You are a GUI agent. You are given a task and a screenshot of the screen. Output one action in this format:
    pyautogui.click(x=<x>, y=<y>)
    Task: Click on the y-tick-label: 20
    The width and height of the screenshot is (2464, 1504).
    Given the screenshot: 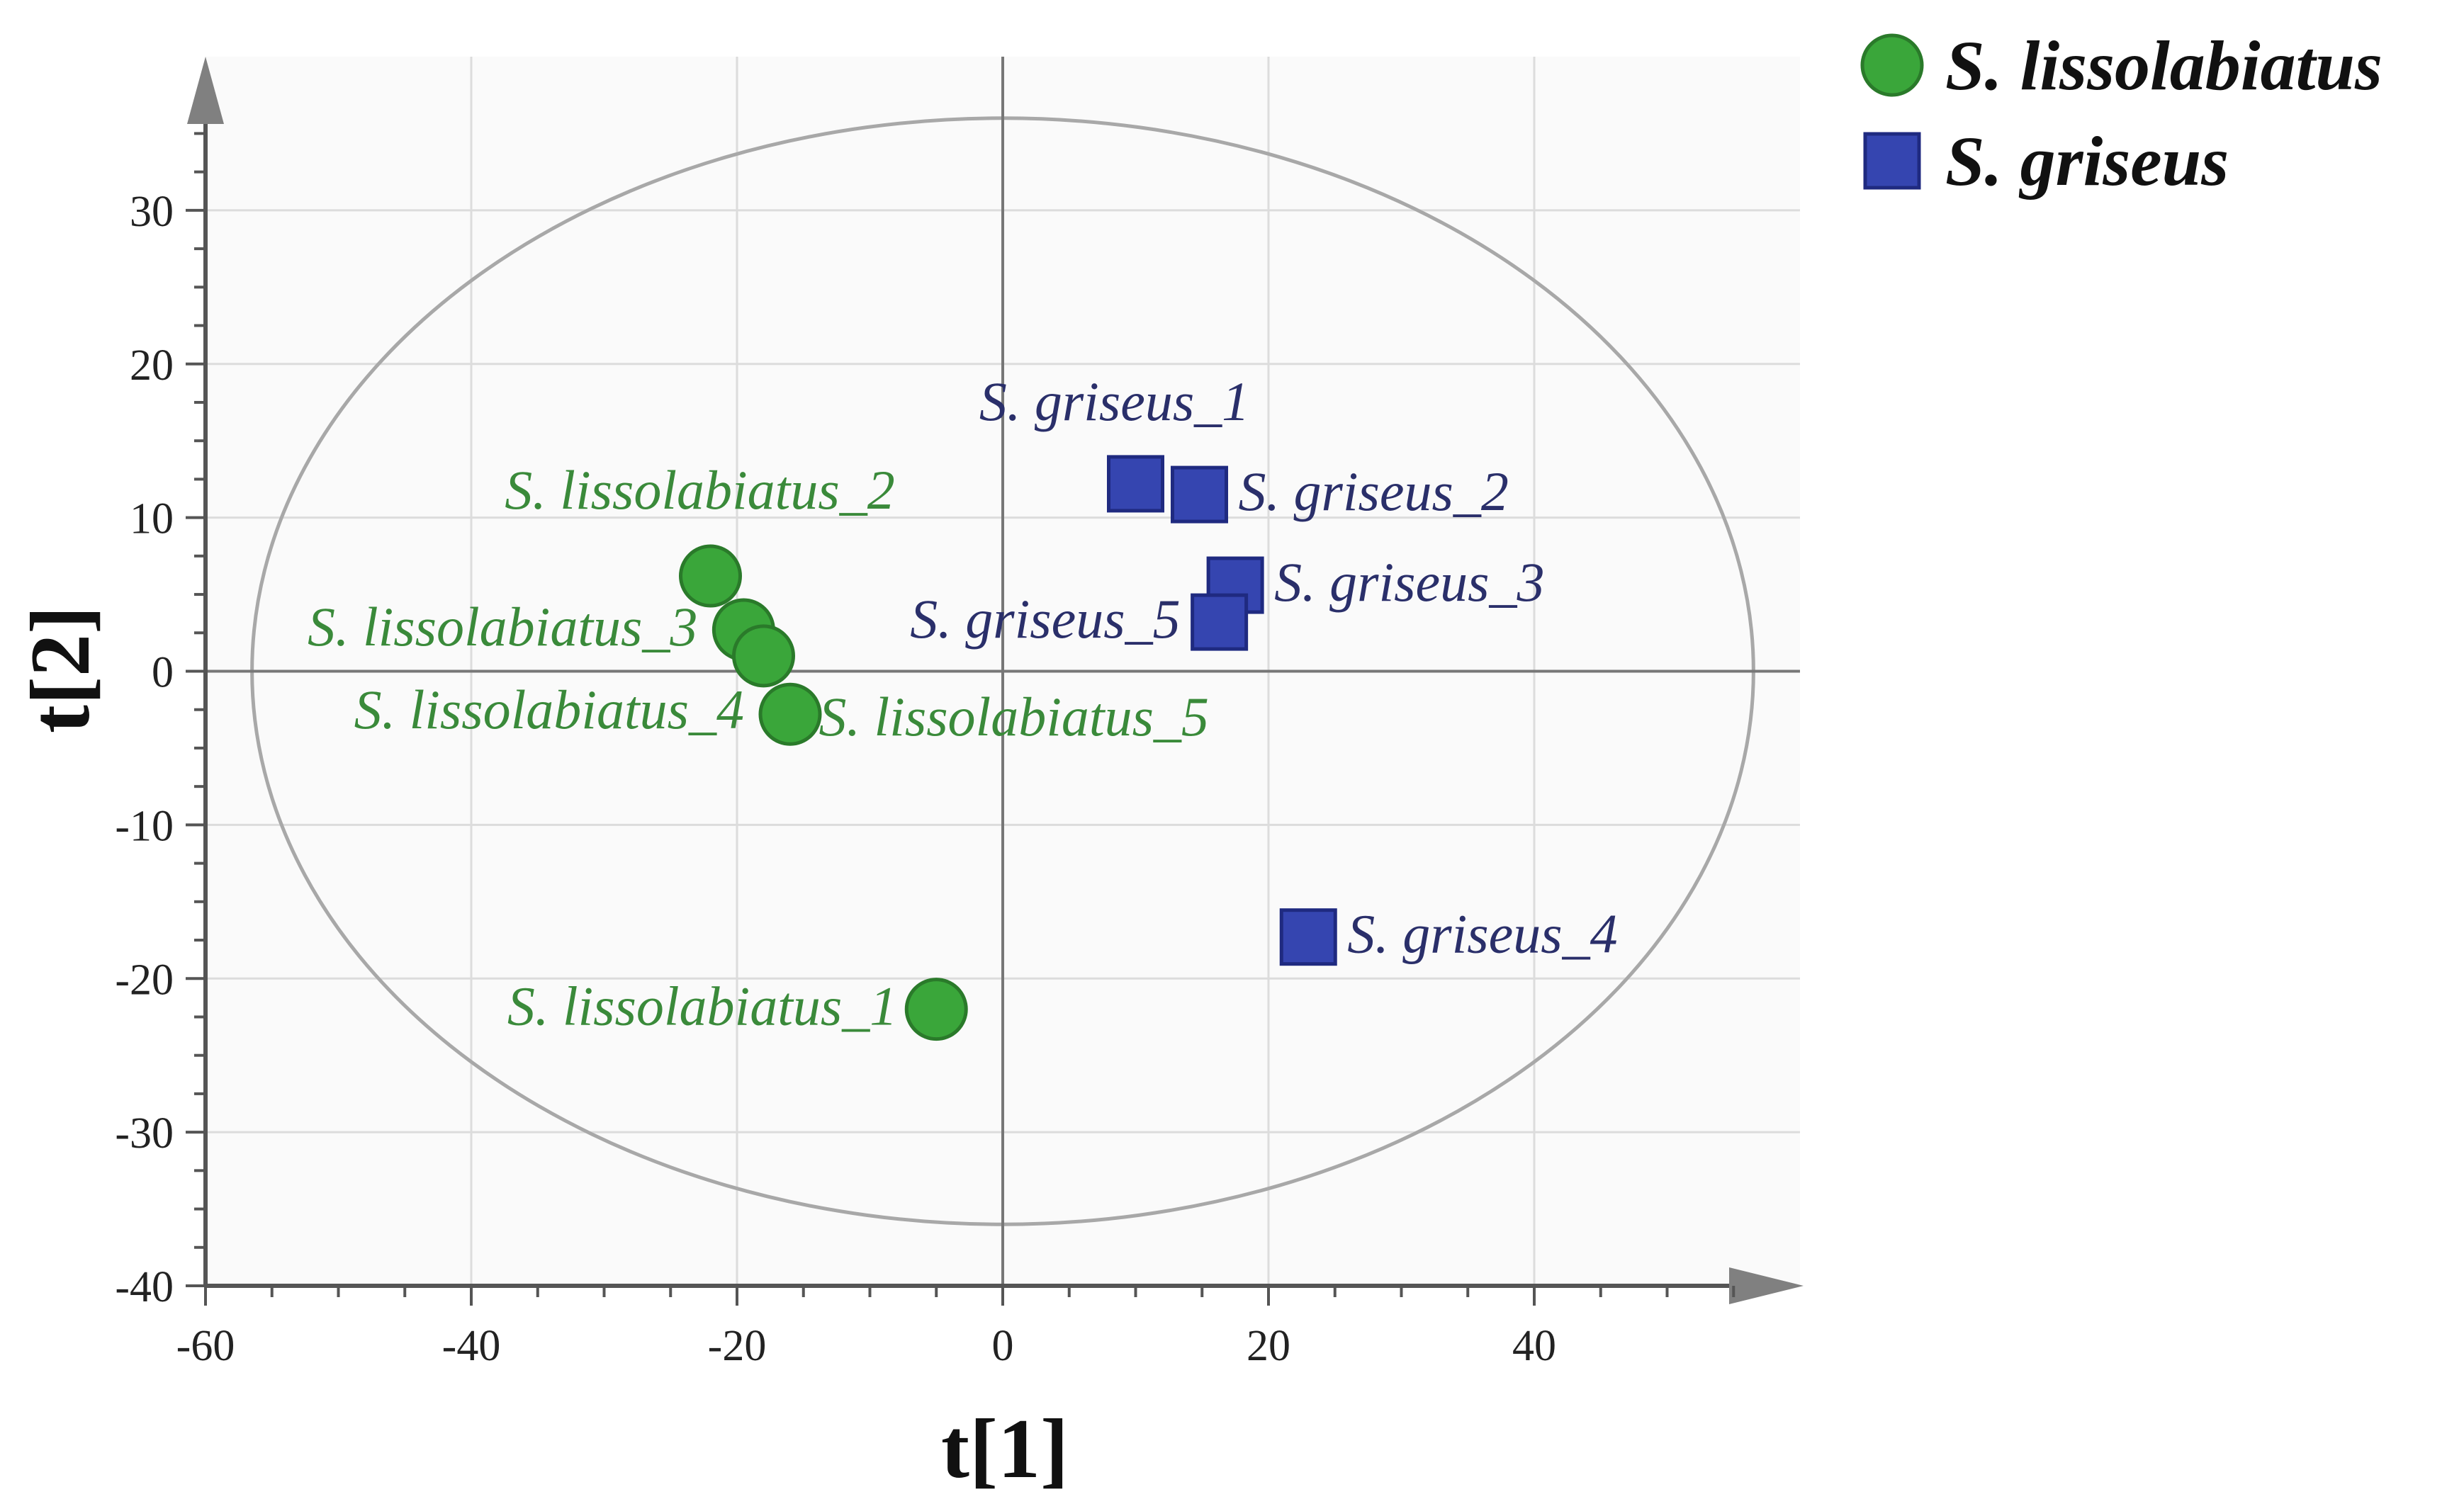 What is the action you would take?
    pyautogui.click(x=152, y=366)
    